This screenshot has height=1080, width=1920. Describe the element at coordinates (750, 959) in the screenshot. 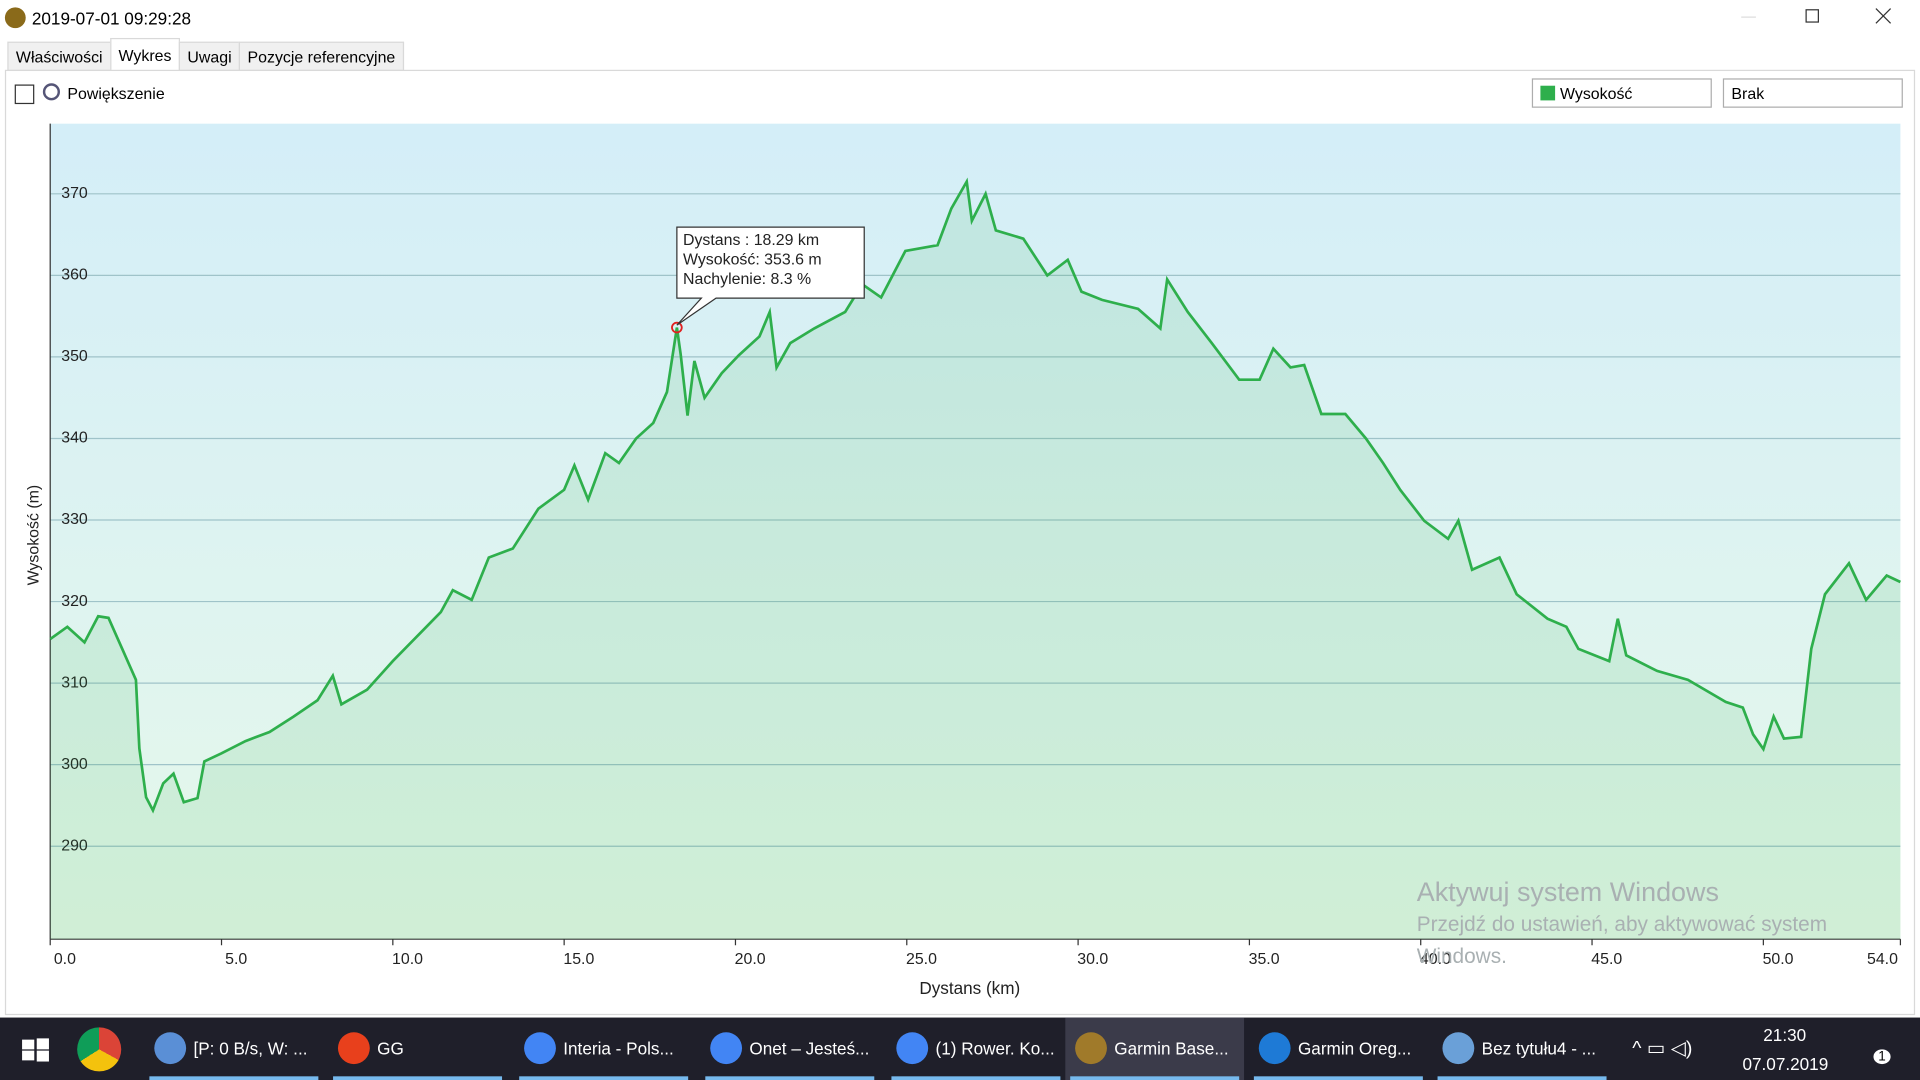

I see `x-tick-label: 20.0` at that location.